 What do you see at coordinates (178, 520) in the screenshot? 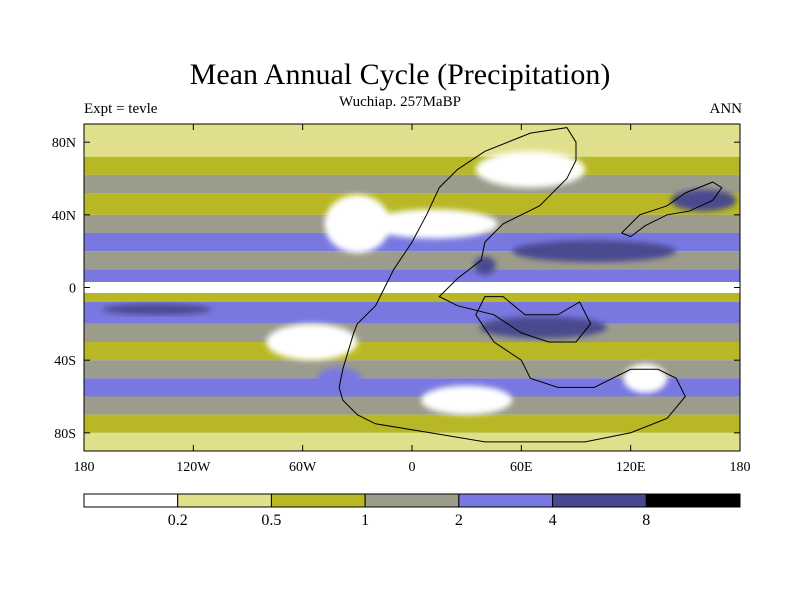
I see `colorbar-label: 0.2` at bounding box center [178, 520].